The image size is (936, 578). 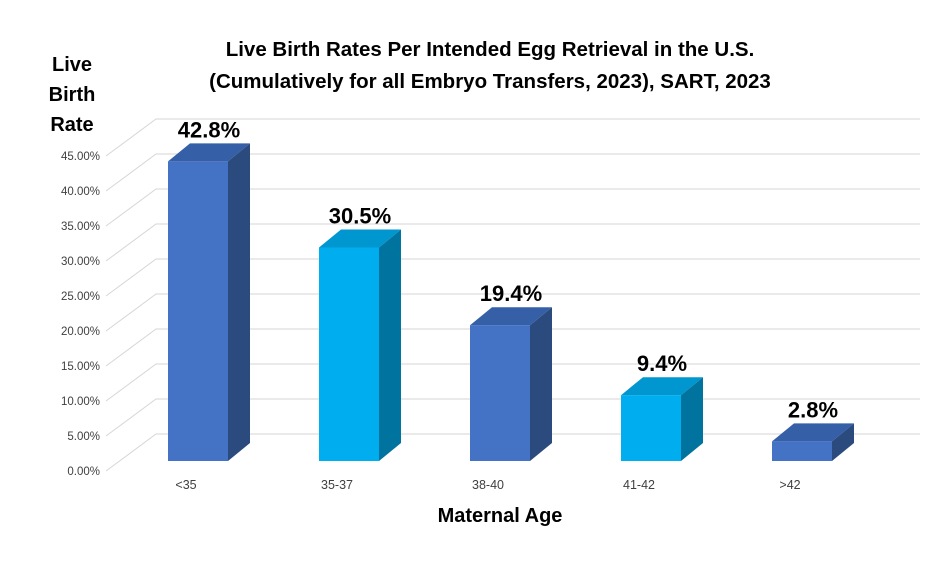 I want to click on x-axis-category-label: 38-40, so click(x=488, y=485).